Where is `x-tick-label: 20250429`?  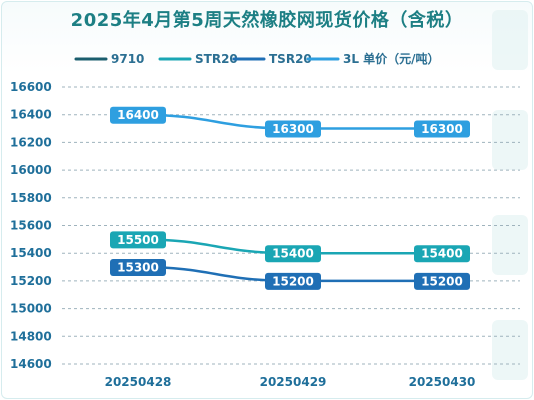 x-tick-label: 20250429 is located at coordinates (293, 382).